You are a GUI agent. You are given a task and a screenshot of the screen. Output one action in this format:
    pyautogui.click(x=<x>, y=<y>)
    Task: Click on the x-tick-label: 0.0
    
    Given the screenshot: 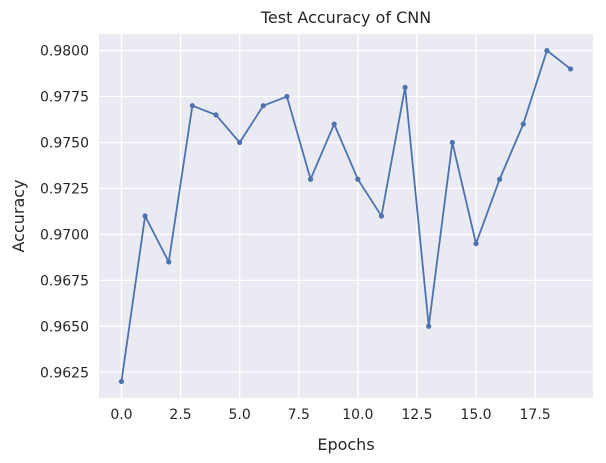 What is the action you would take?
    pyautogui.click(x=121, y=415)
    